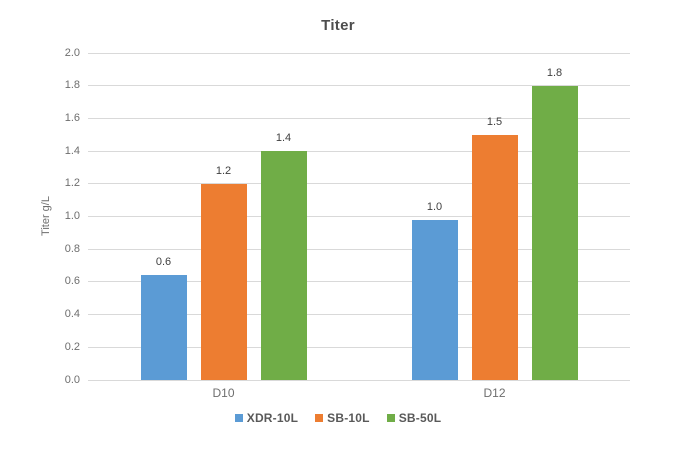 This screenshot has height=451, width=676. Describe the element at coordinates (72, 117) in the screenshot. I see `y-axis-tick-label: 1.6` at that location.